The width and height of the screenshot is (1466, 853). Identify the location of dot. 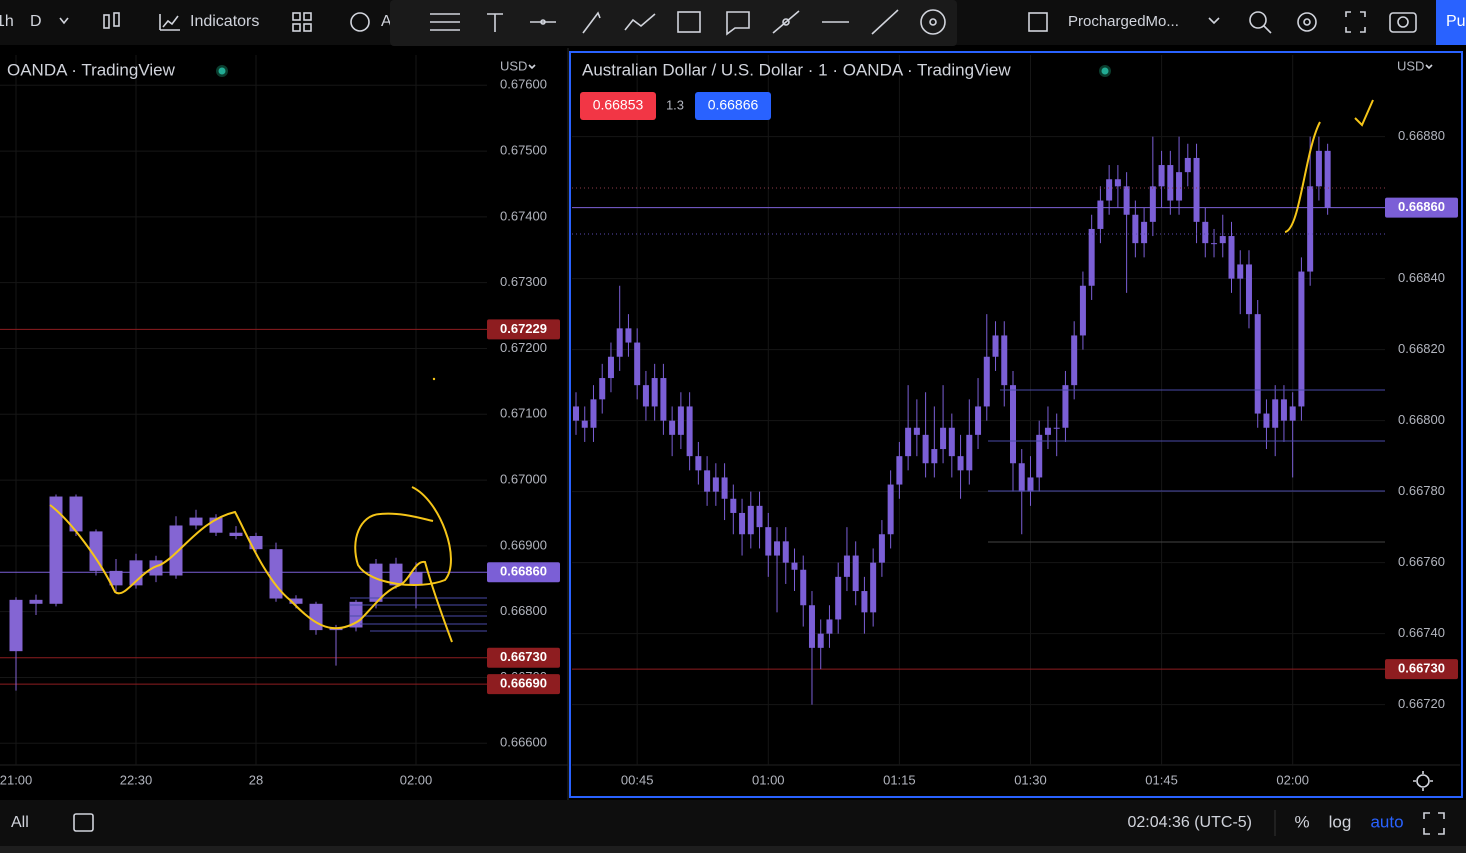
(434, 379).